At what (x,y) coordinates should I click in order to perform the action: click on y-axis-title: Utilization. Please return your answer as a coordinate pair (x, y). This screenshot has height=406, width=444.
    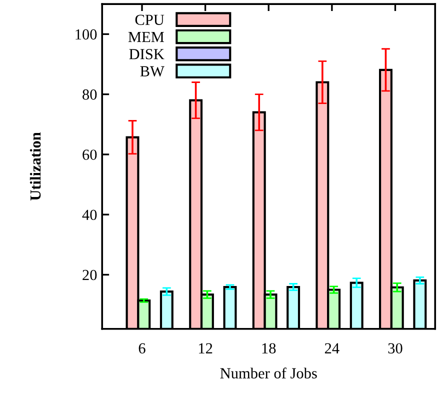
    Looking at the image, I should click on (35, 166).